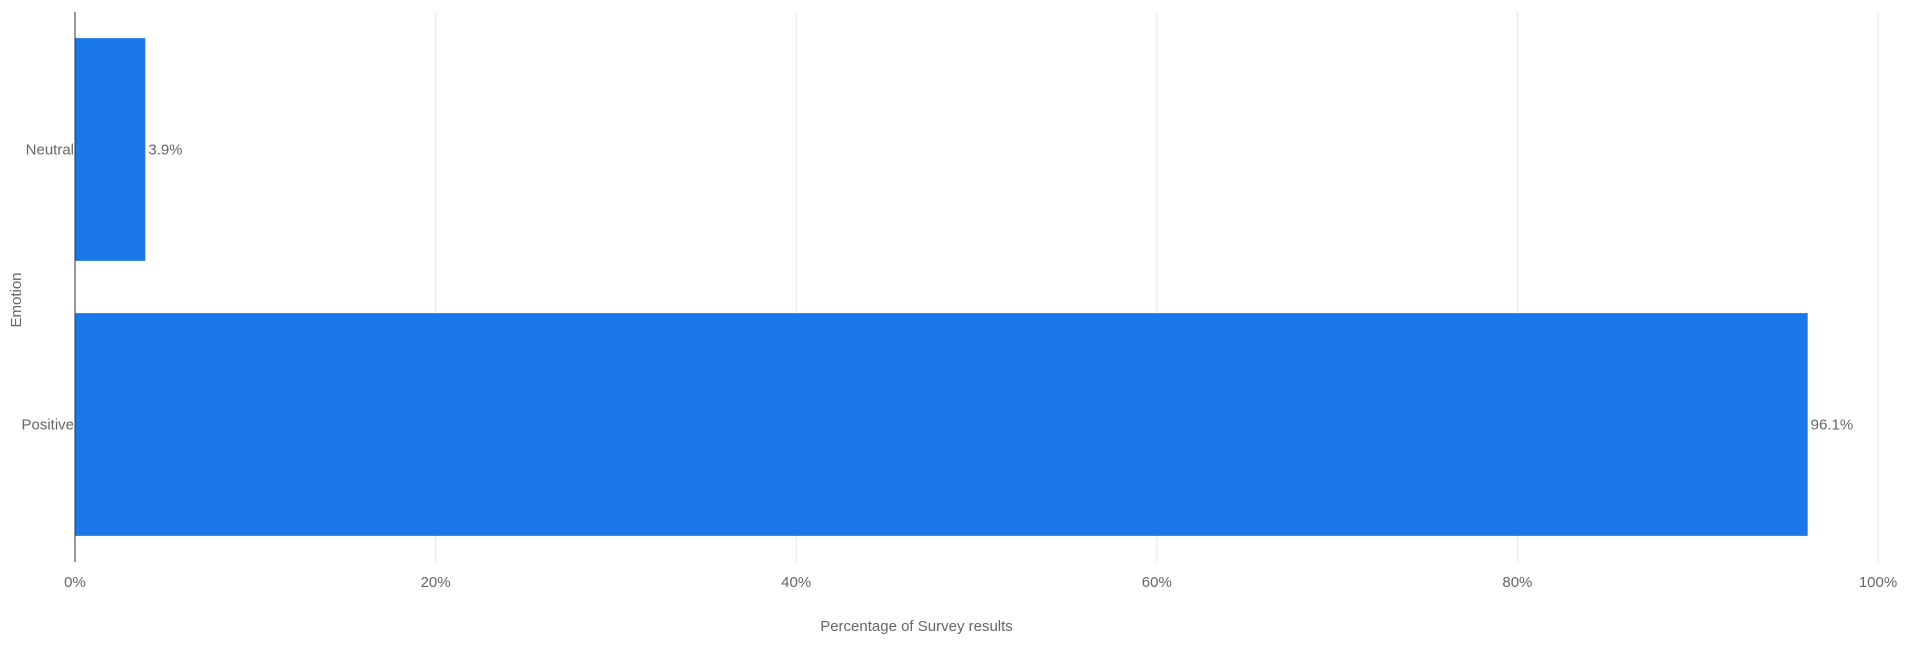 This screenshot has width=1918, height=646. What do you see at coordinates (50, 150) in the screenshot?
I see `y-tick-label-neutral: Neutral` at bounding box center [50, 150].